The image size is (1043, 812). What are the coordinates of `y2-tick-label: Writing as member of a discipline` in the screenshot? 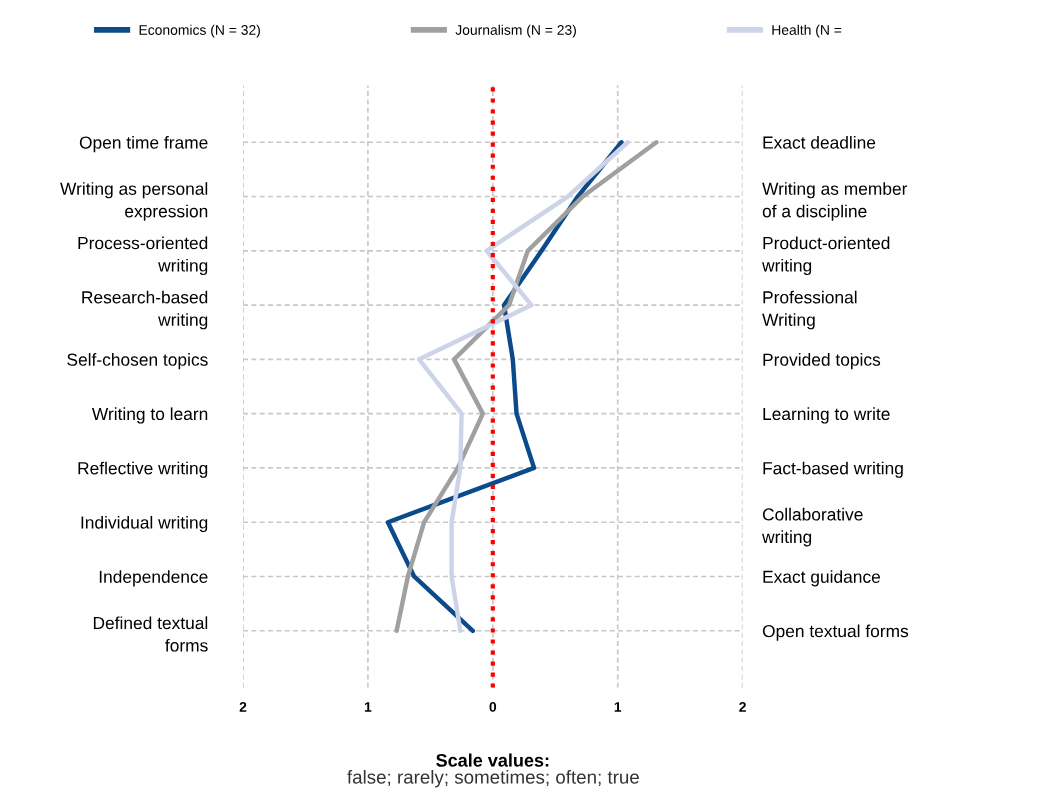 It's located at (835, 201).